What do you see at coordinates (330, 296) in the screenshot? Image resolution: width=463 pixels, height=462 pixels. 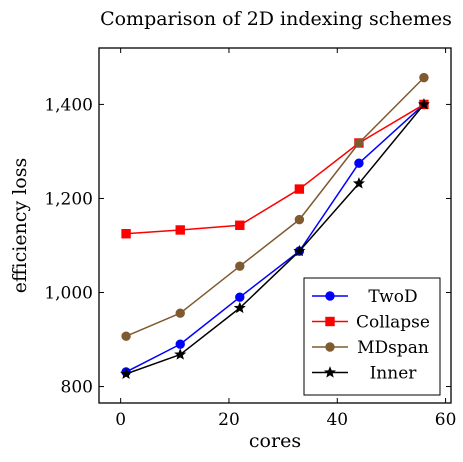 I see `legend-marker-twod` at bounding box center [330, 296].